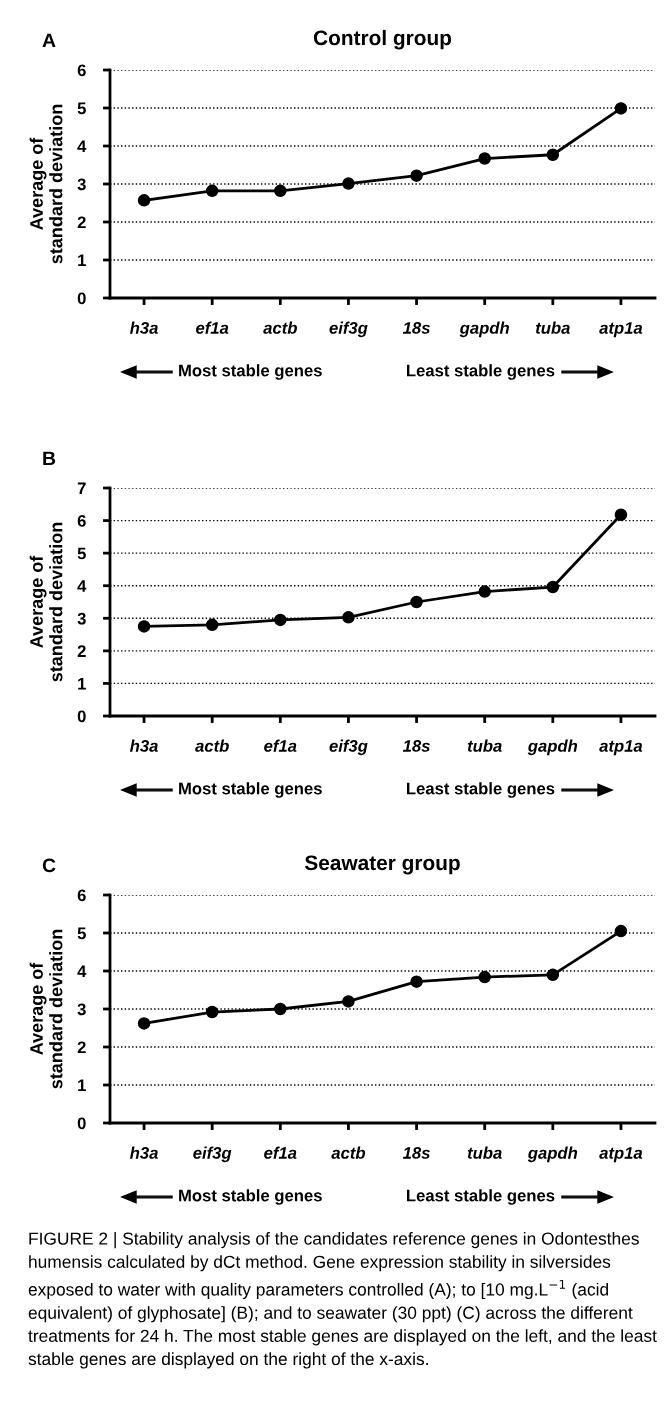 This screenshot has height=1419, width=669. What do you see at coordinates (49, 865) in the screenshot?
I see `text: C` at bounding box center [49, 865].